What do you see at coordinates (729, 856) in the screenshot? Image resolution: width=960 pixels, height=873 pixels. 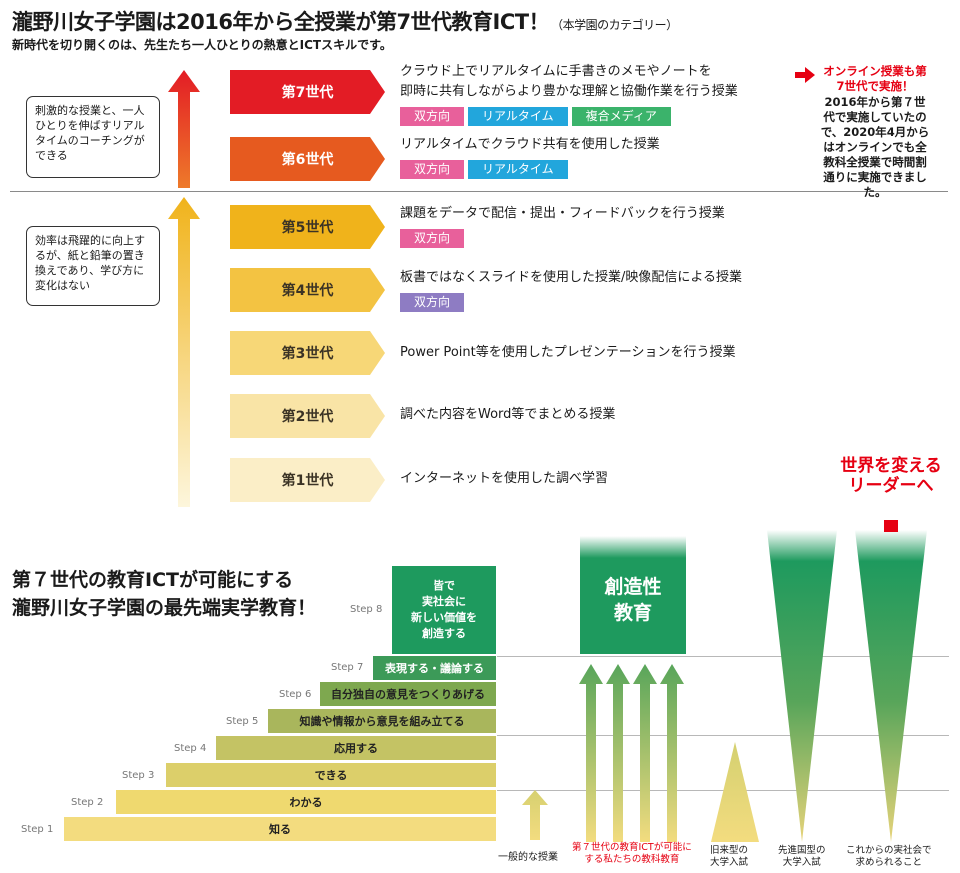 I see `label-old-exam: 旧来型の 大学入試` at bounding box center [729, 856].